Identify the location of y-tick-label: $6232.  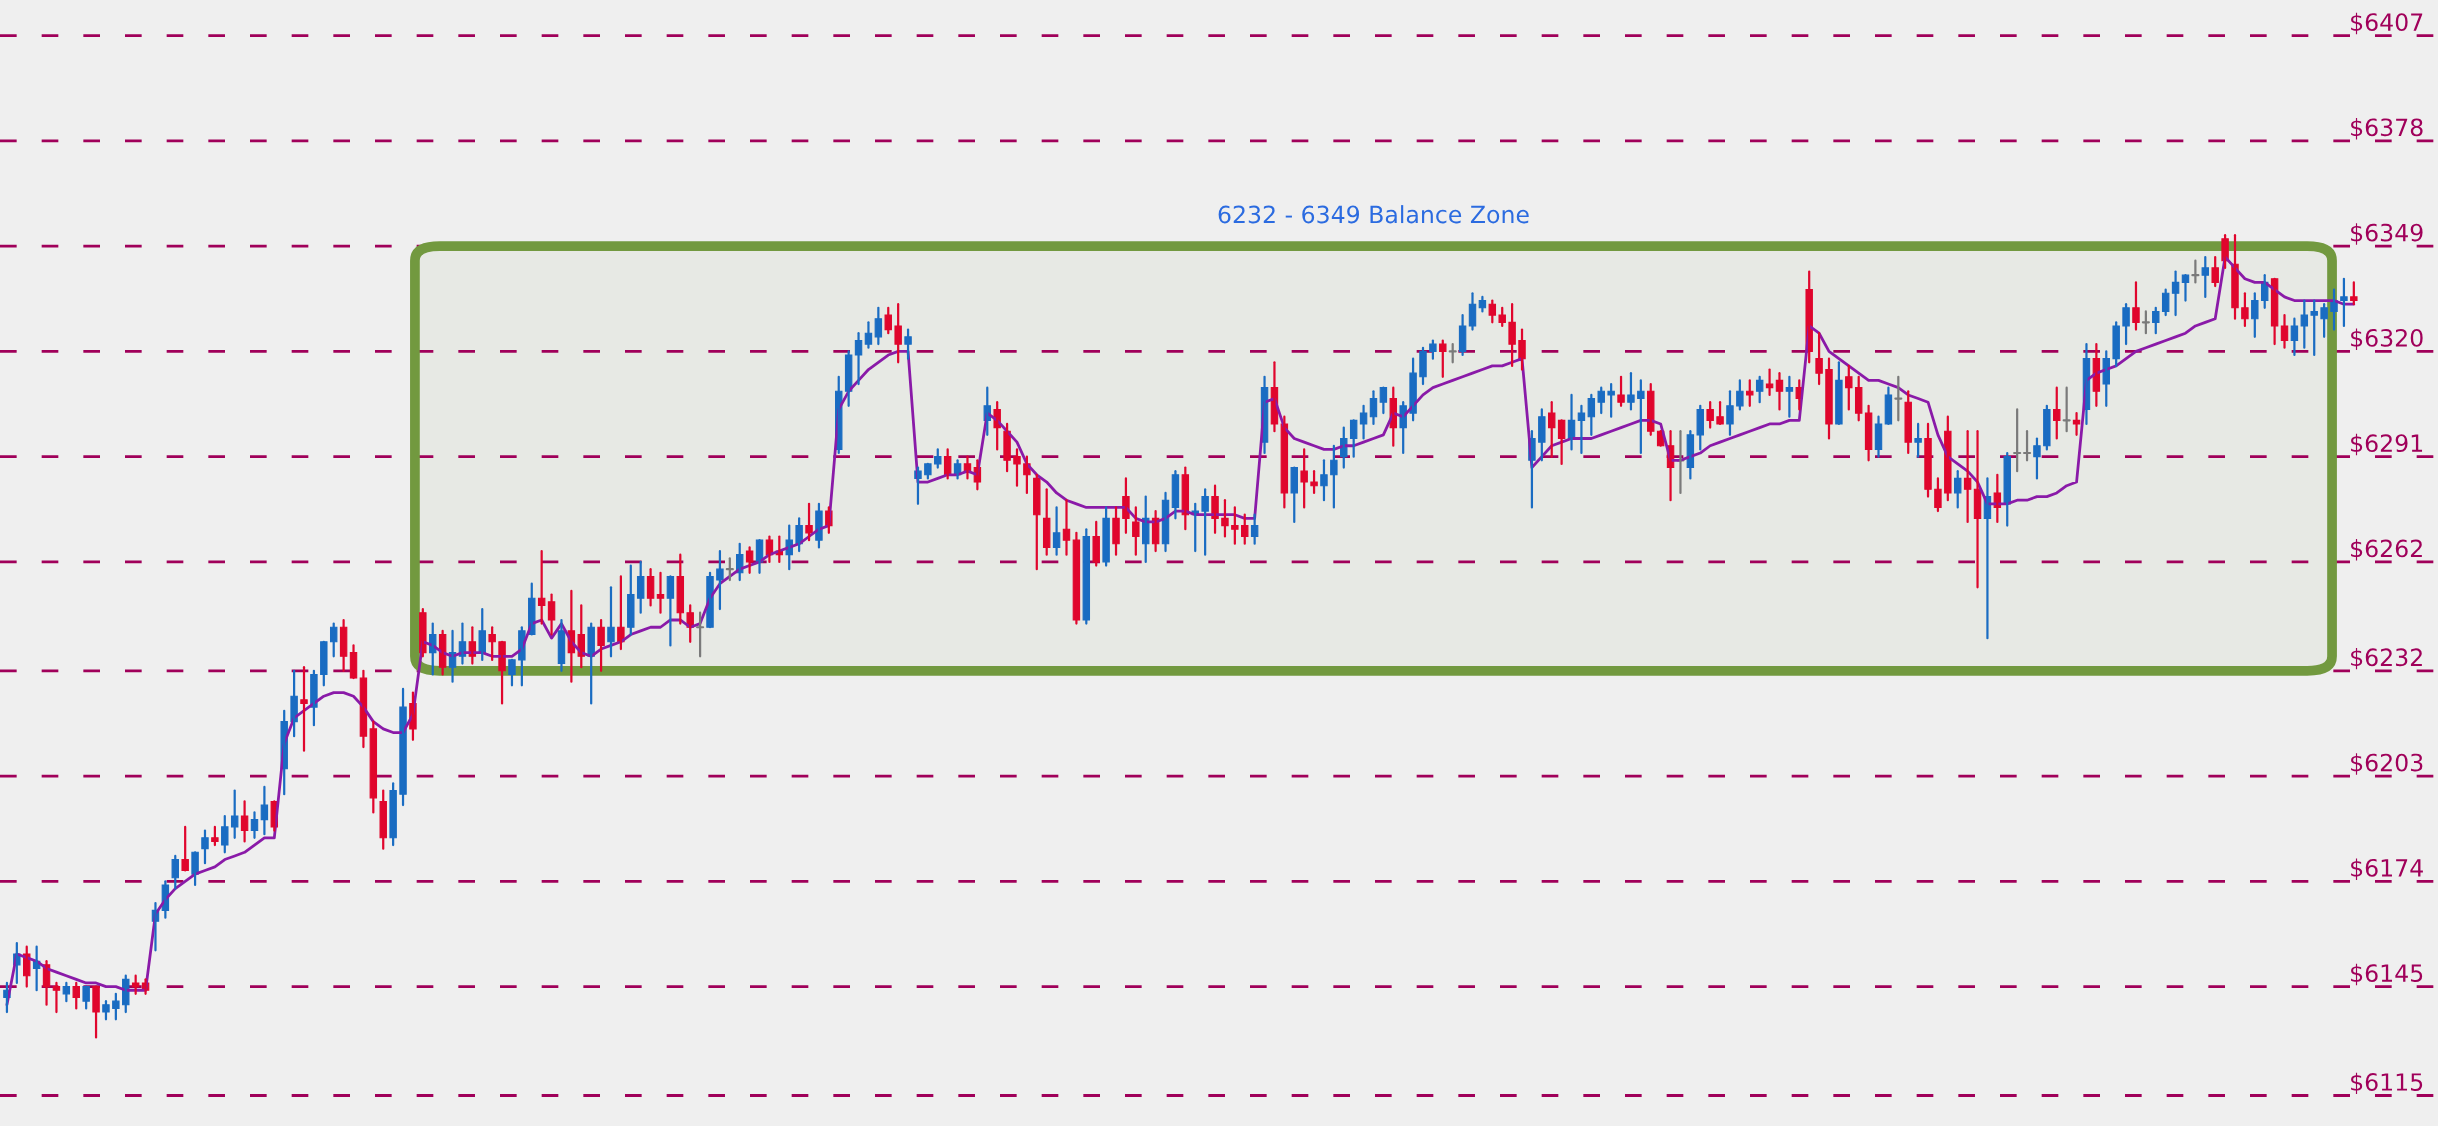
(2386, 658).